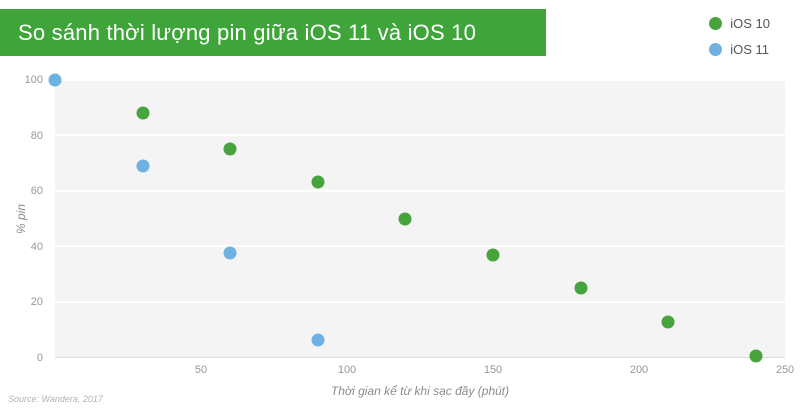 The image size is (800, 408). Describe the element at coordinates (36, 246) in the screenshot. I see `y-tick-label: 40` at that location.